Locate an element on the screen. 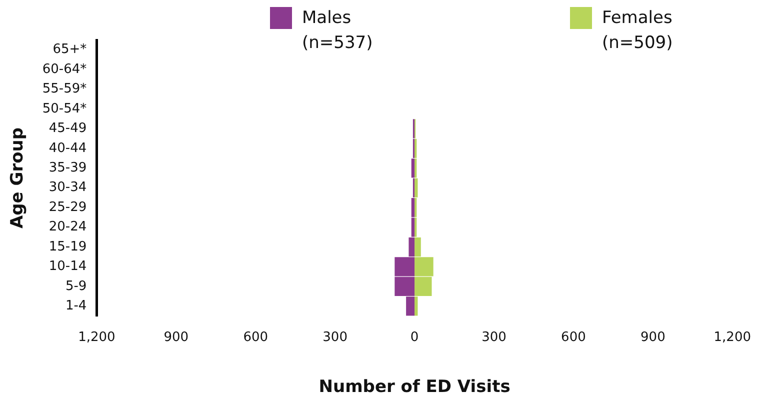  legend-label: Females (n=509) is located at coordinates (637, 31).